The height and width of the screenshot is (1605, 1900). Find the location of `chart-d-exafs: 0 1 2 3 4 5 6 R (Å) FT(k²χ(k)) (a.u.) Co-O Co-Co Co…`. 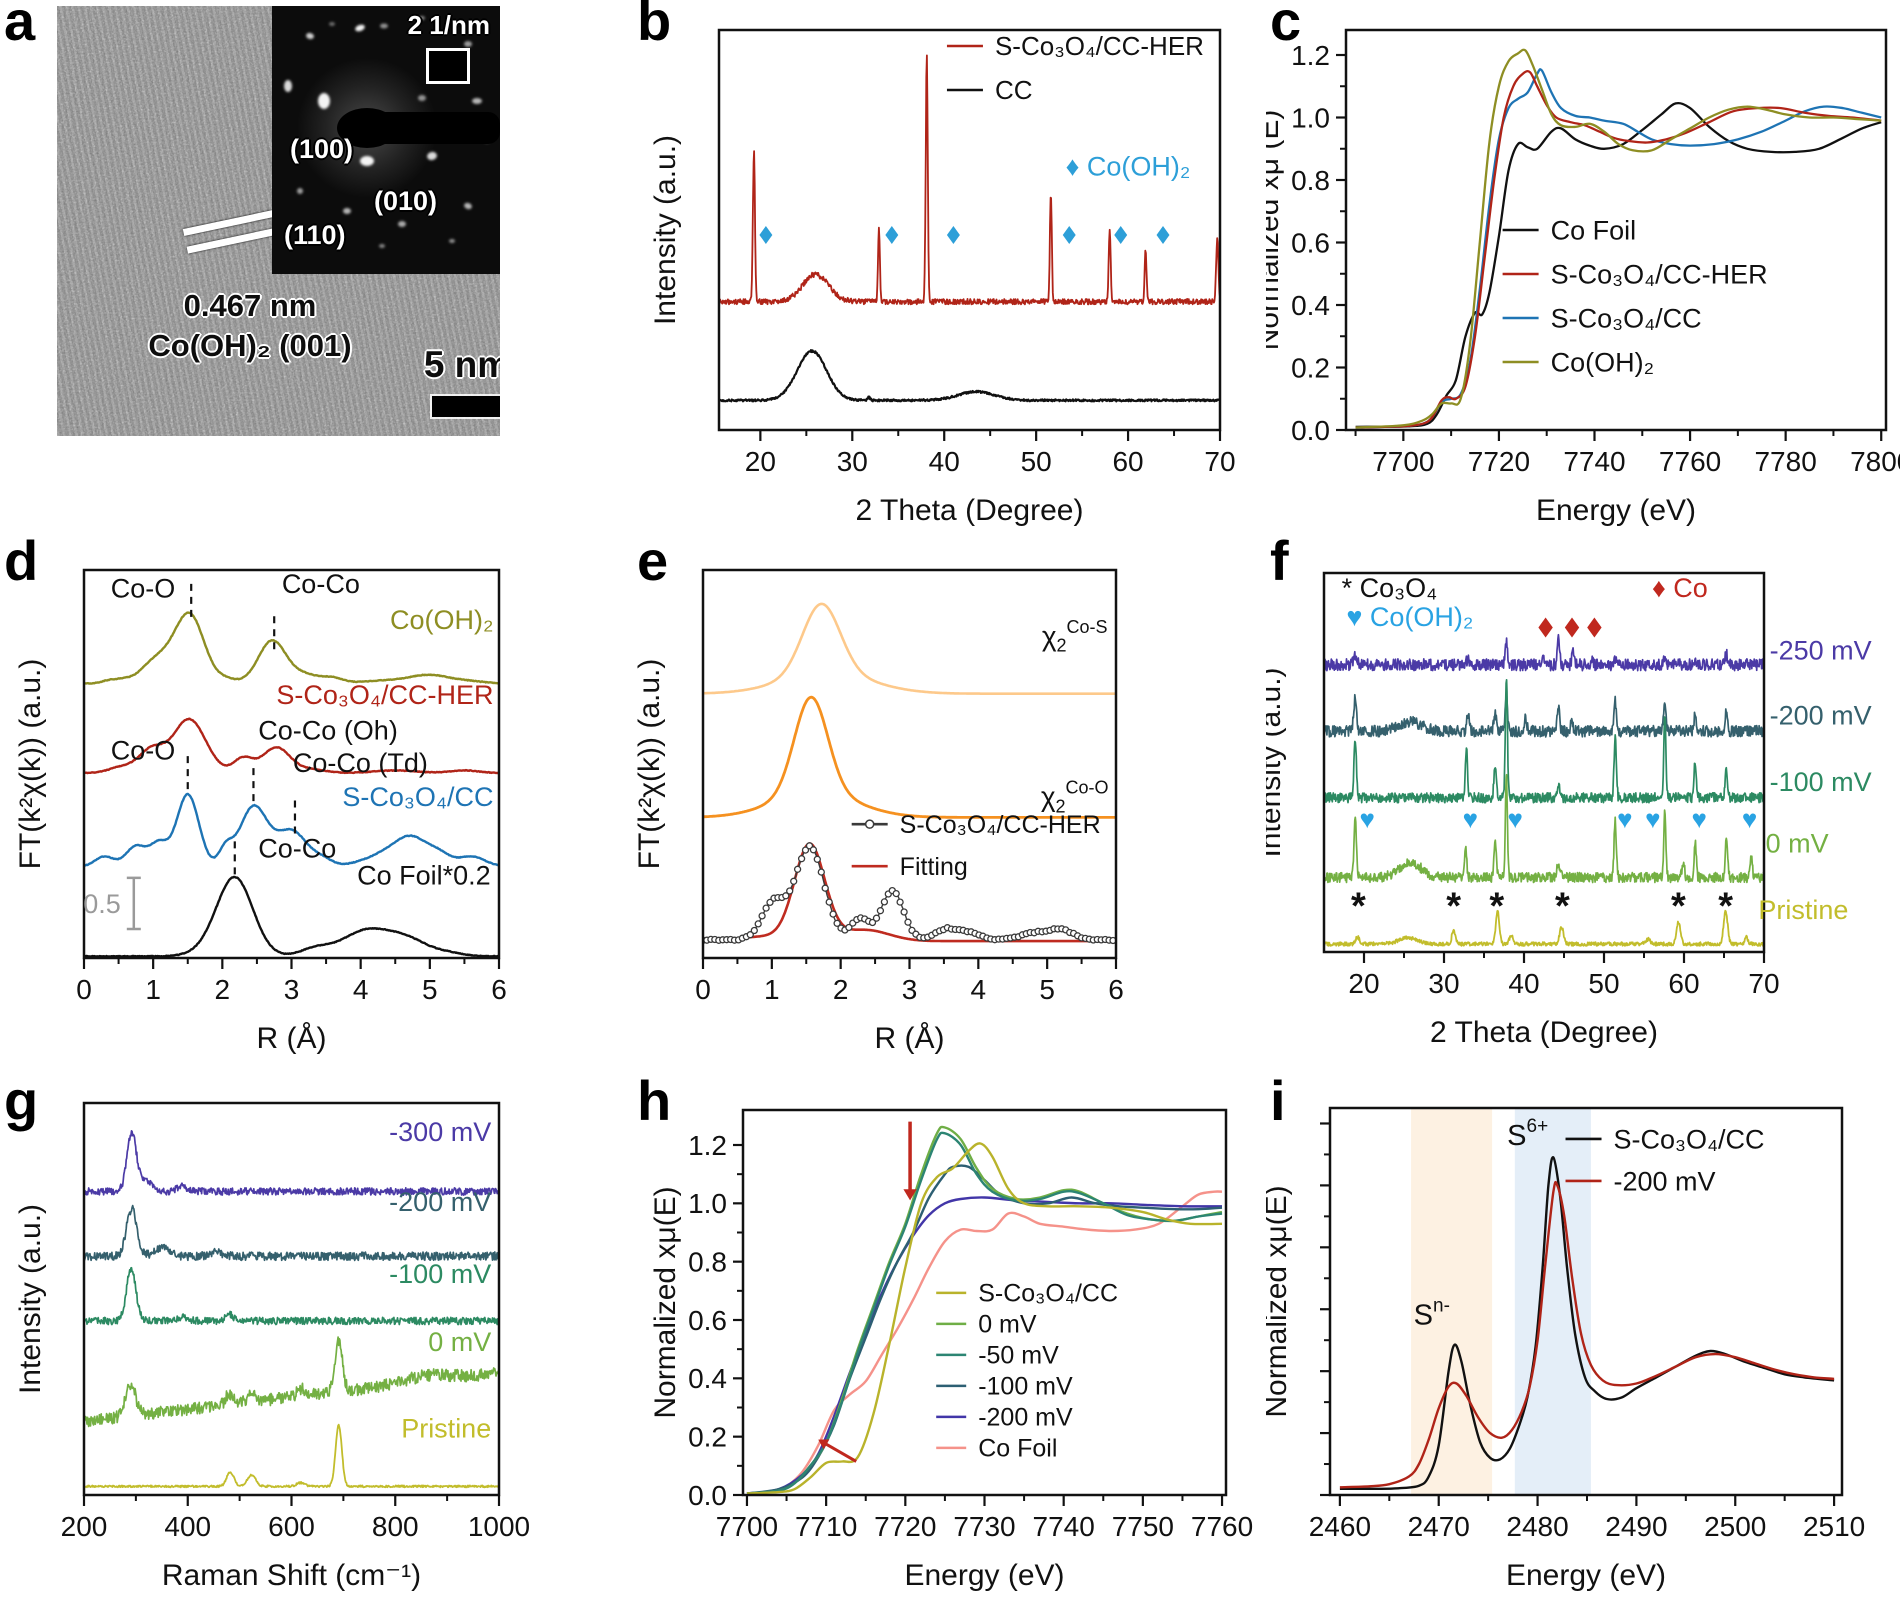

chart-d-exafs: 0 1 2 3 4 5 6 R (Å) FT(k²χ(k)) (a.u.) Co-O Co-Co Co… is located at coordinates (260, 811).